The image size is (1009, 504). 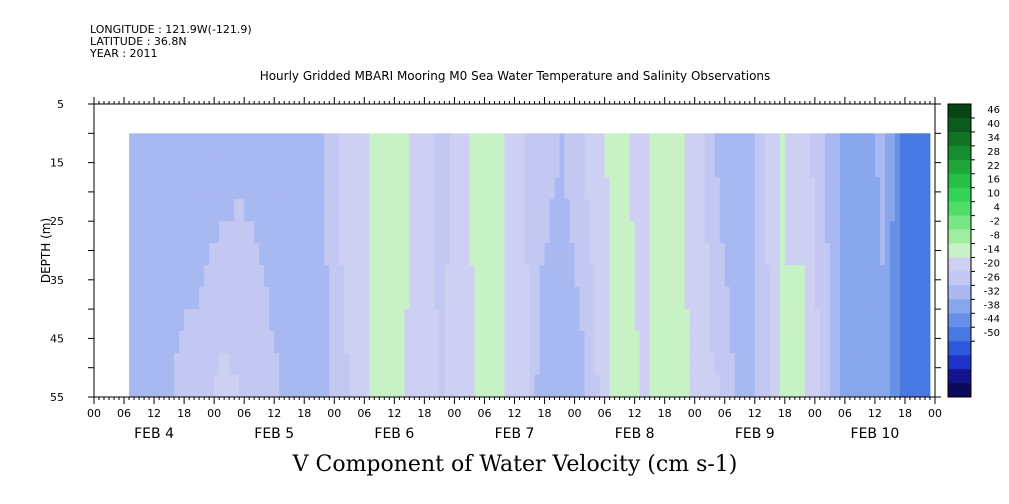 What do you see at coordinates (993, 166) in the screenshot?
I see `colorbar-label: 22` at bounding box center [993, 166].